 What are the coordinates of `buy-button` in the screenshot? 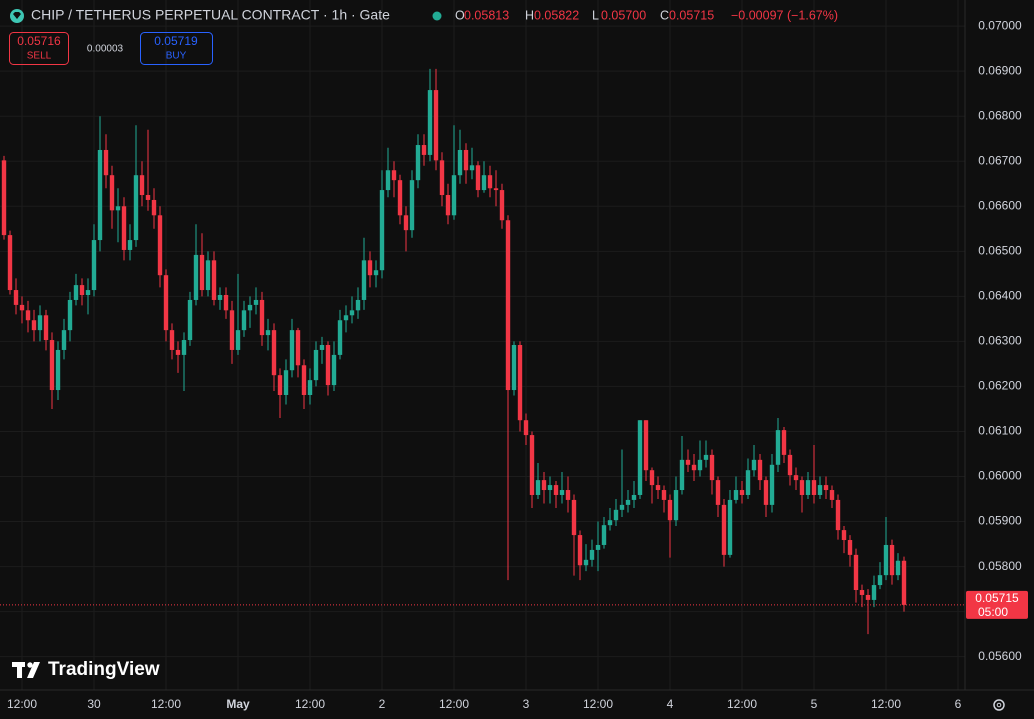 It's located at (176, 48).